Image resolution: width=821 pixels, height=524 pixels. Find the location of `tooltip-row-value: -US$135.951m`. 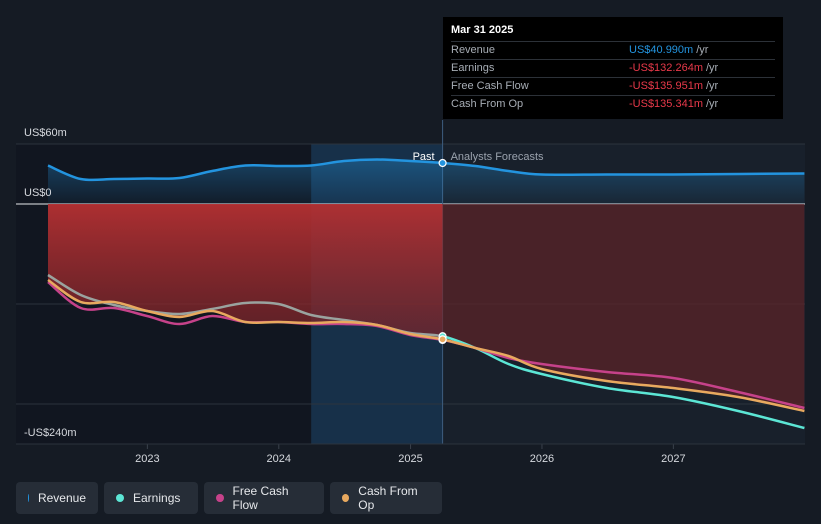

tooltip-row-value: -US$135.951m is located at coordinates (666, 86).